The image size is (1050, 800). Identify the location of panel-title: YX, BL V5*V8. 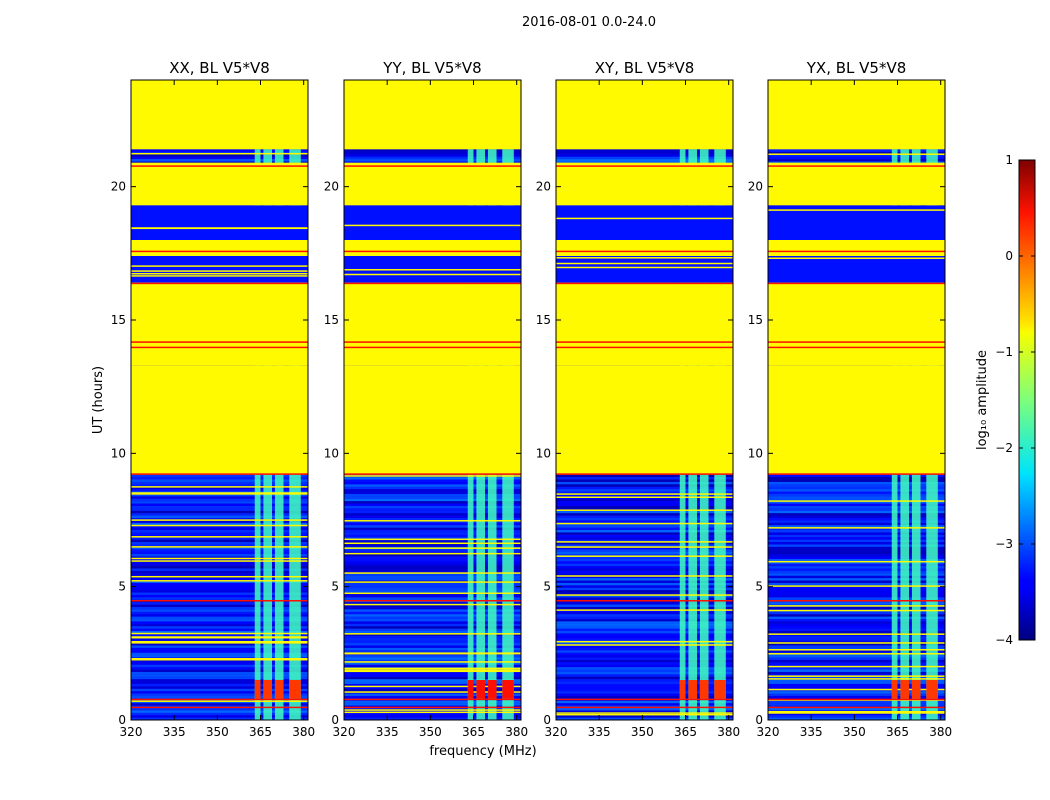
(856, 68).